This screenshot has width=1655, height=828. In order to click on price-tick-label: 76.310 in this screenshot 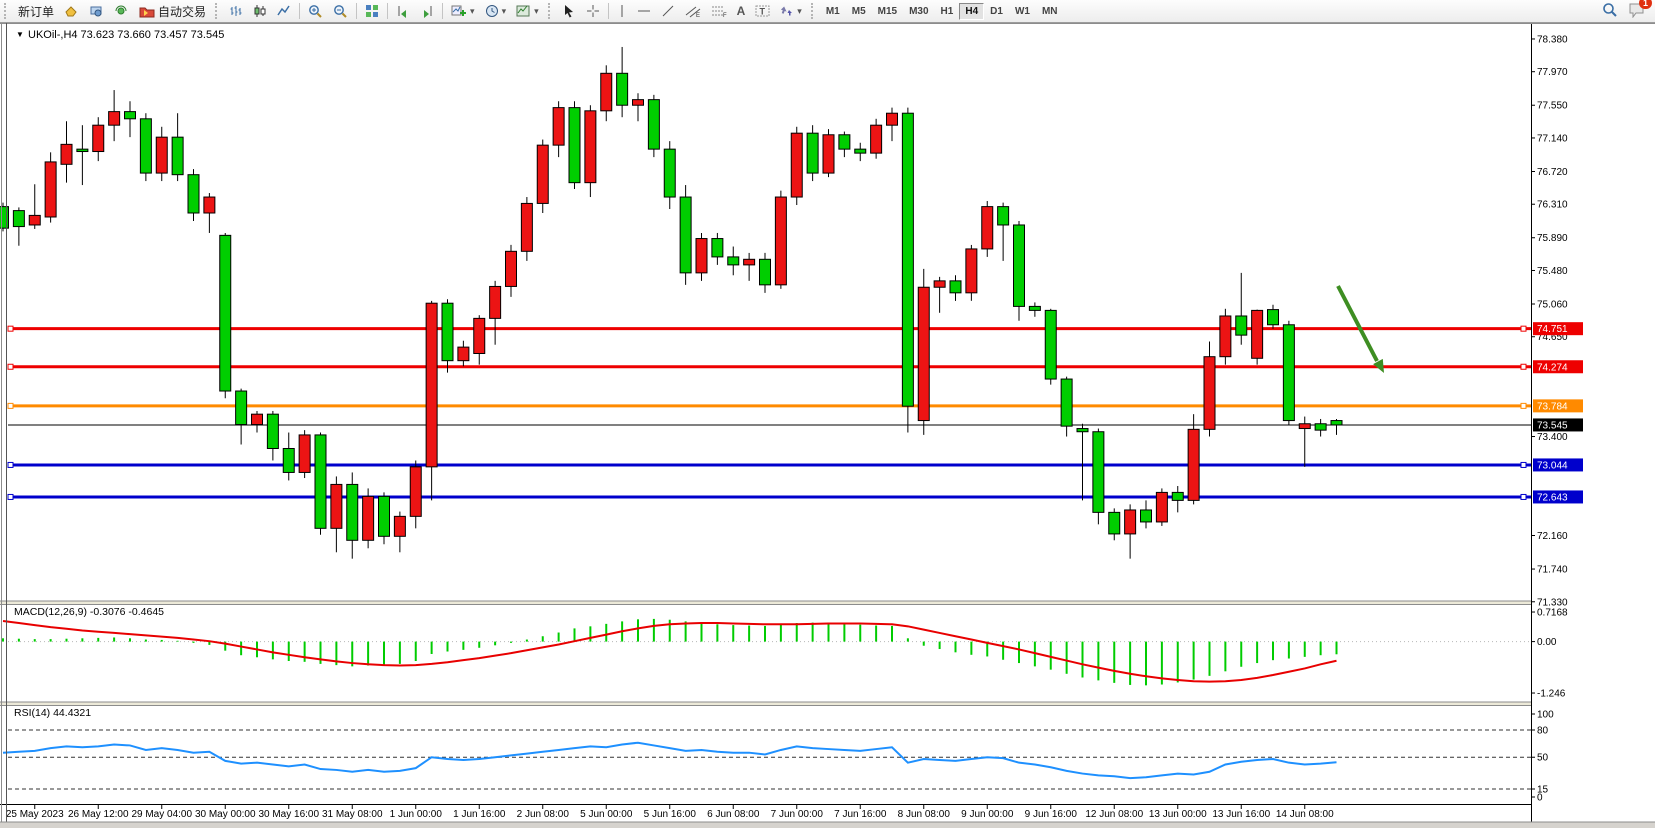, I will do `click(1552, 205)`.